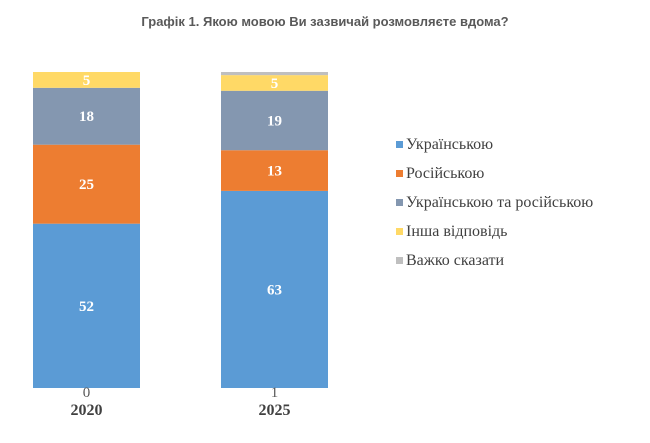  I want to click on data-label: 52, so click(86, 307).